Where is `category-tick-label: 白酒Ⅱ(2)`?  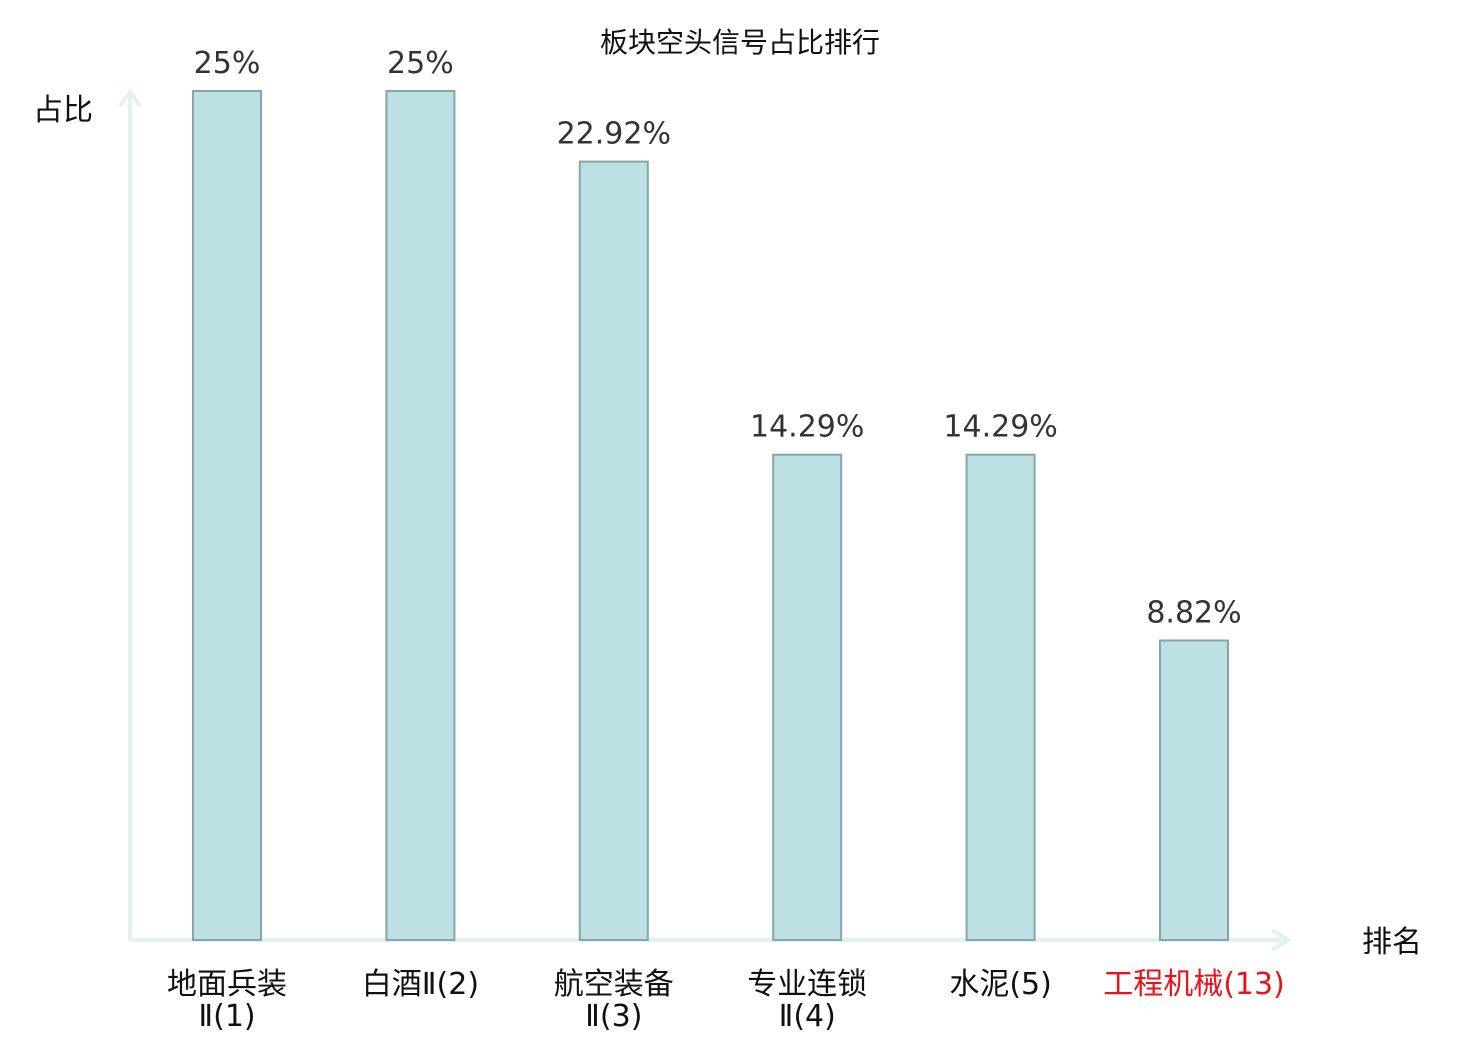 category-tick-label: 白酒Ⅱ(2) is located at coordinates (420, 984).